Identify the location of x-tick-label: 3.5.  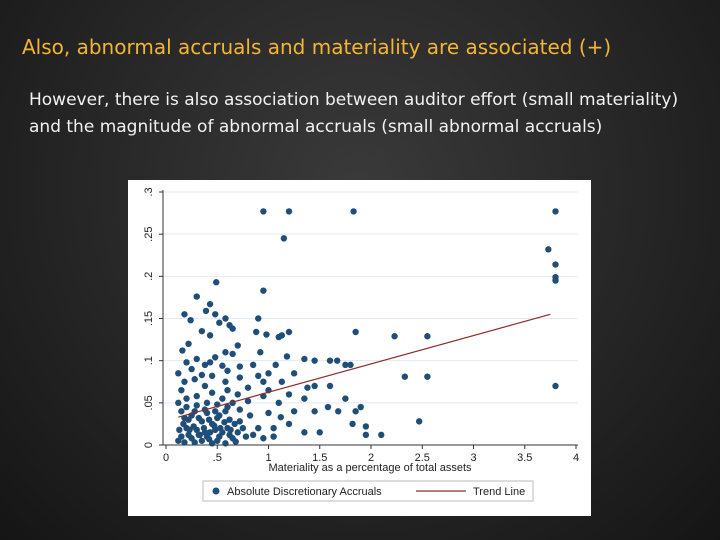
(524, 458).